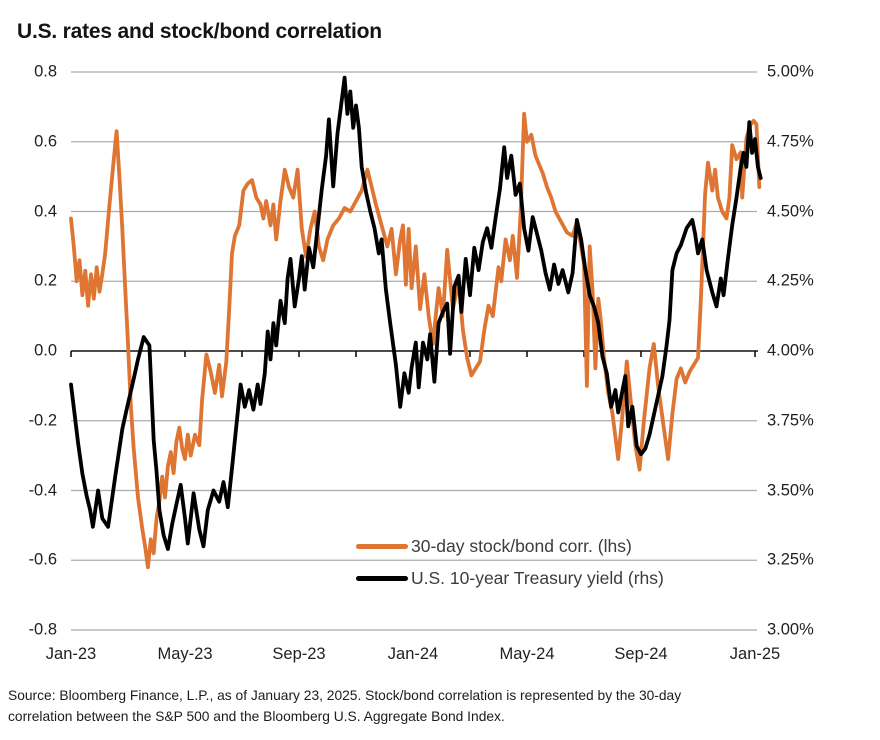 The image size is (880, 740). Describe the element at coordinates (790, 629) in the screenshot. I see `right-axis-tick-label: 3.00%` at that location.